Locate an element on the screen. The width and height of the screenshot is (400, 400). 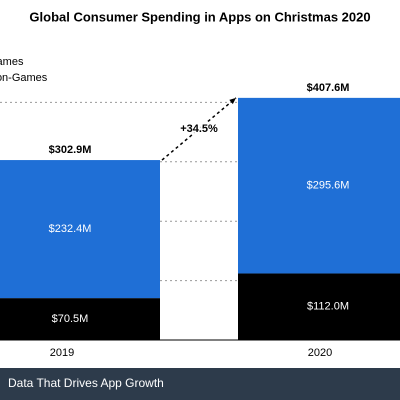
total-label: $407.6M is located at coordinates (328, 88).